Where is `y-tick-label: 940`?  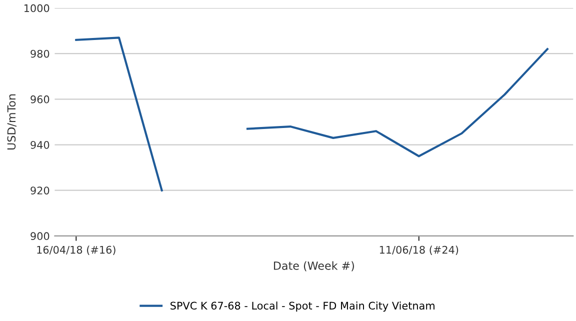
y-tick-label: 940 is located at coordinates (40, 144).